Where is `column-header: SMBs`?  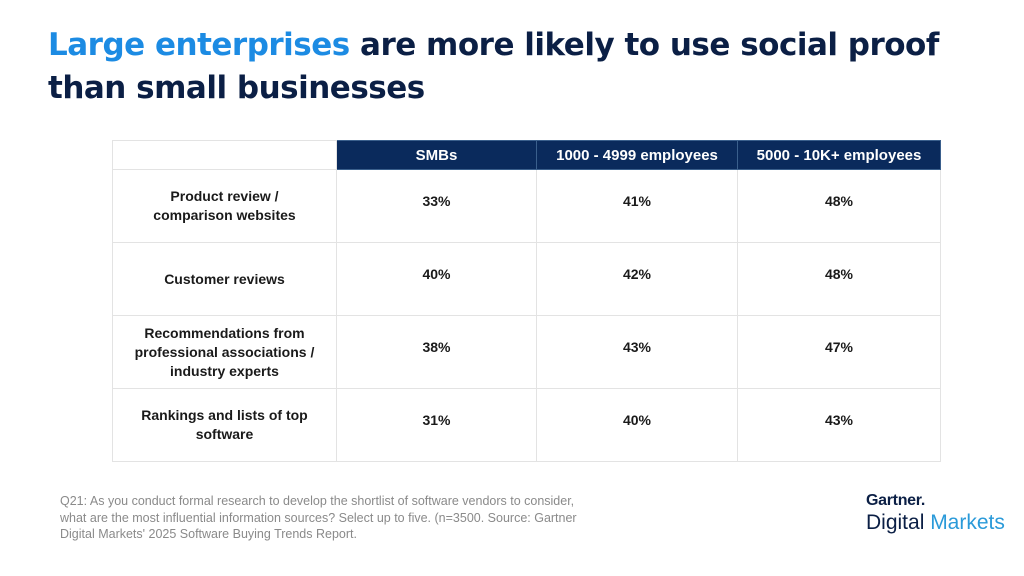 column-header: SMBs is located at coordinates (436, 155).